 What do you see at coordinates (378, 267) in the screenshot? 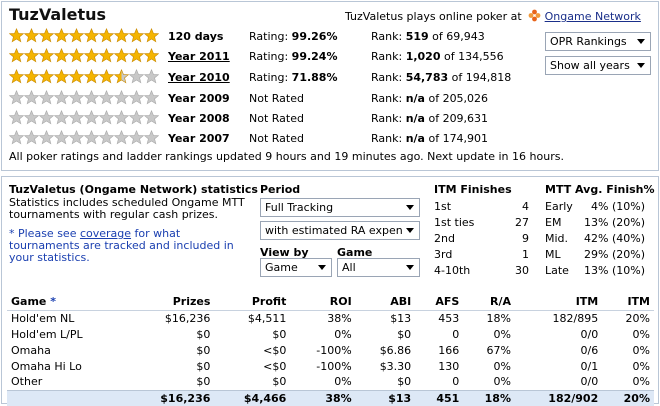
I see `game-select: All` at bounding box center [378, 267].